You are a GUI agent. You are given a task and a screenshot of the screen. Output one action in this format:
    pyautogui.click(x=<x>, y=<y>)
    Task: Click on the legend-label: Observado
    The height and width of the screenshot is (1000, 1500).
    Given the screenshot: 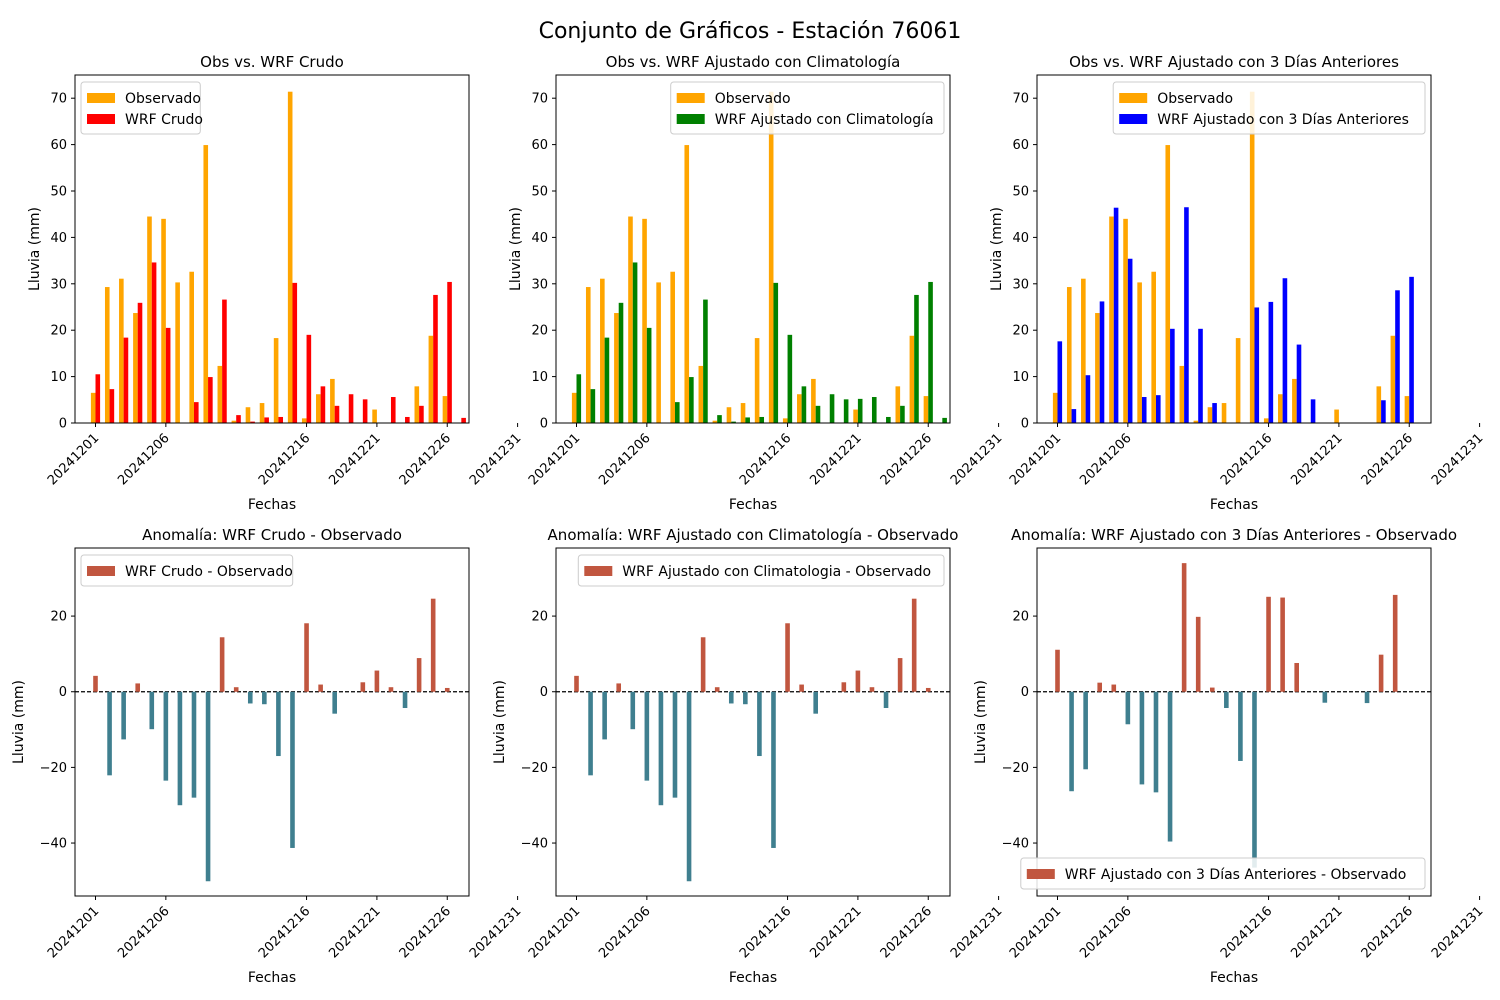 What is the action you would take?
    pyautogui.click(x=163, y=99)
    